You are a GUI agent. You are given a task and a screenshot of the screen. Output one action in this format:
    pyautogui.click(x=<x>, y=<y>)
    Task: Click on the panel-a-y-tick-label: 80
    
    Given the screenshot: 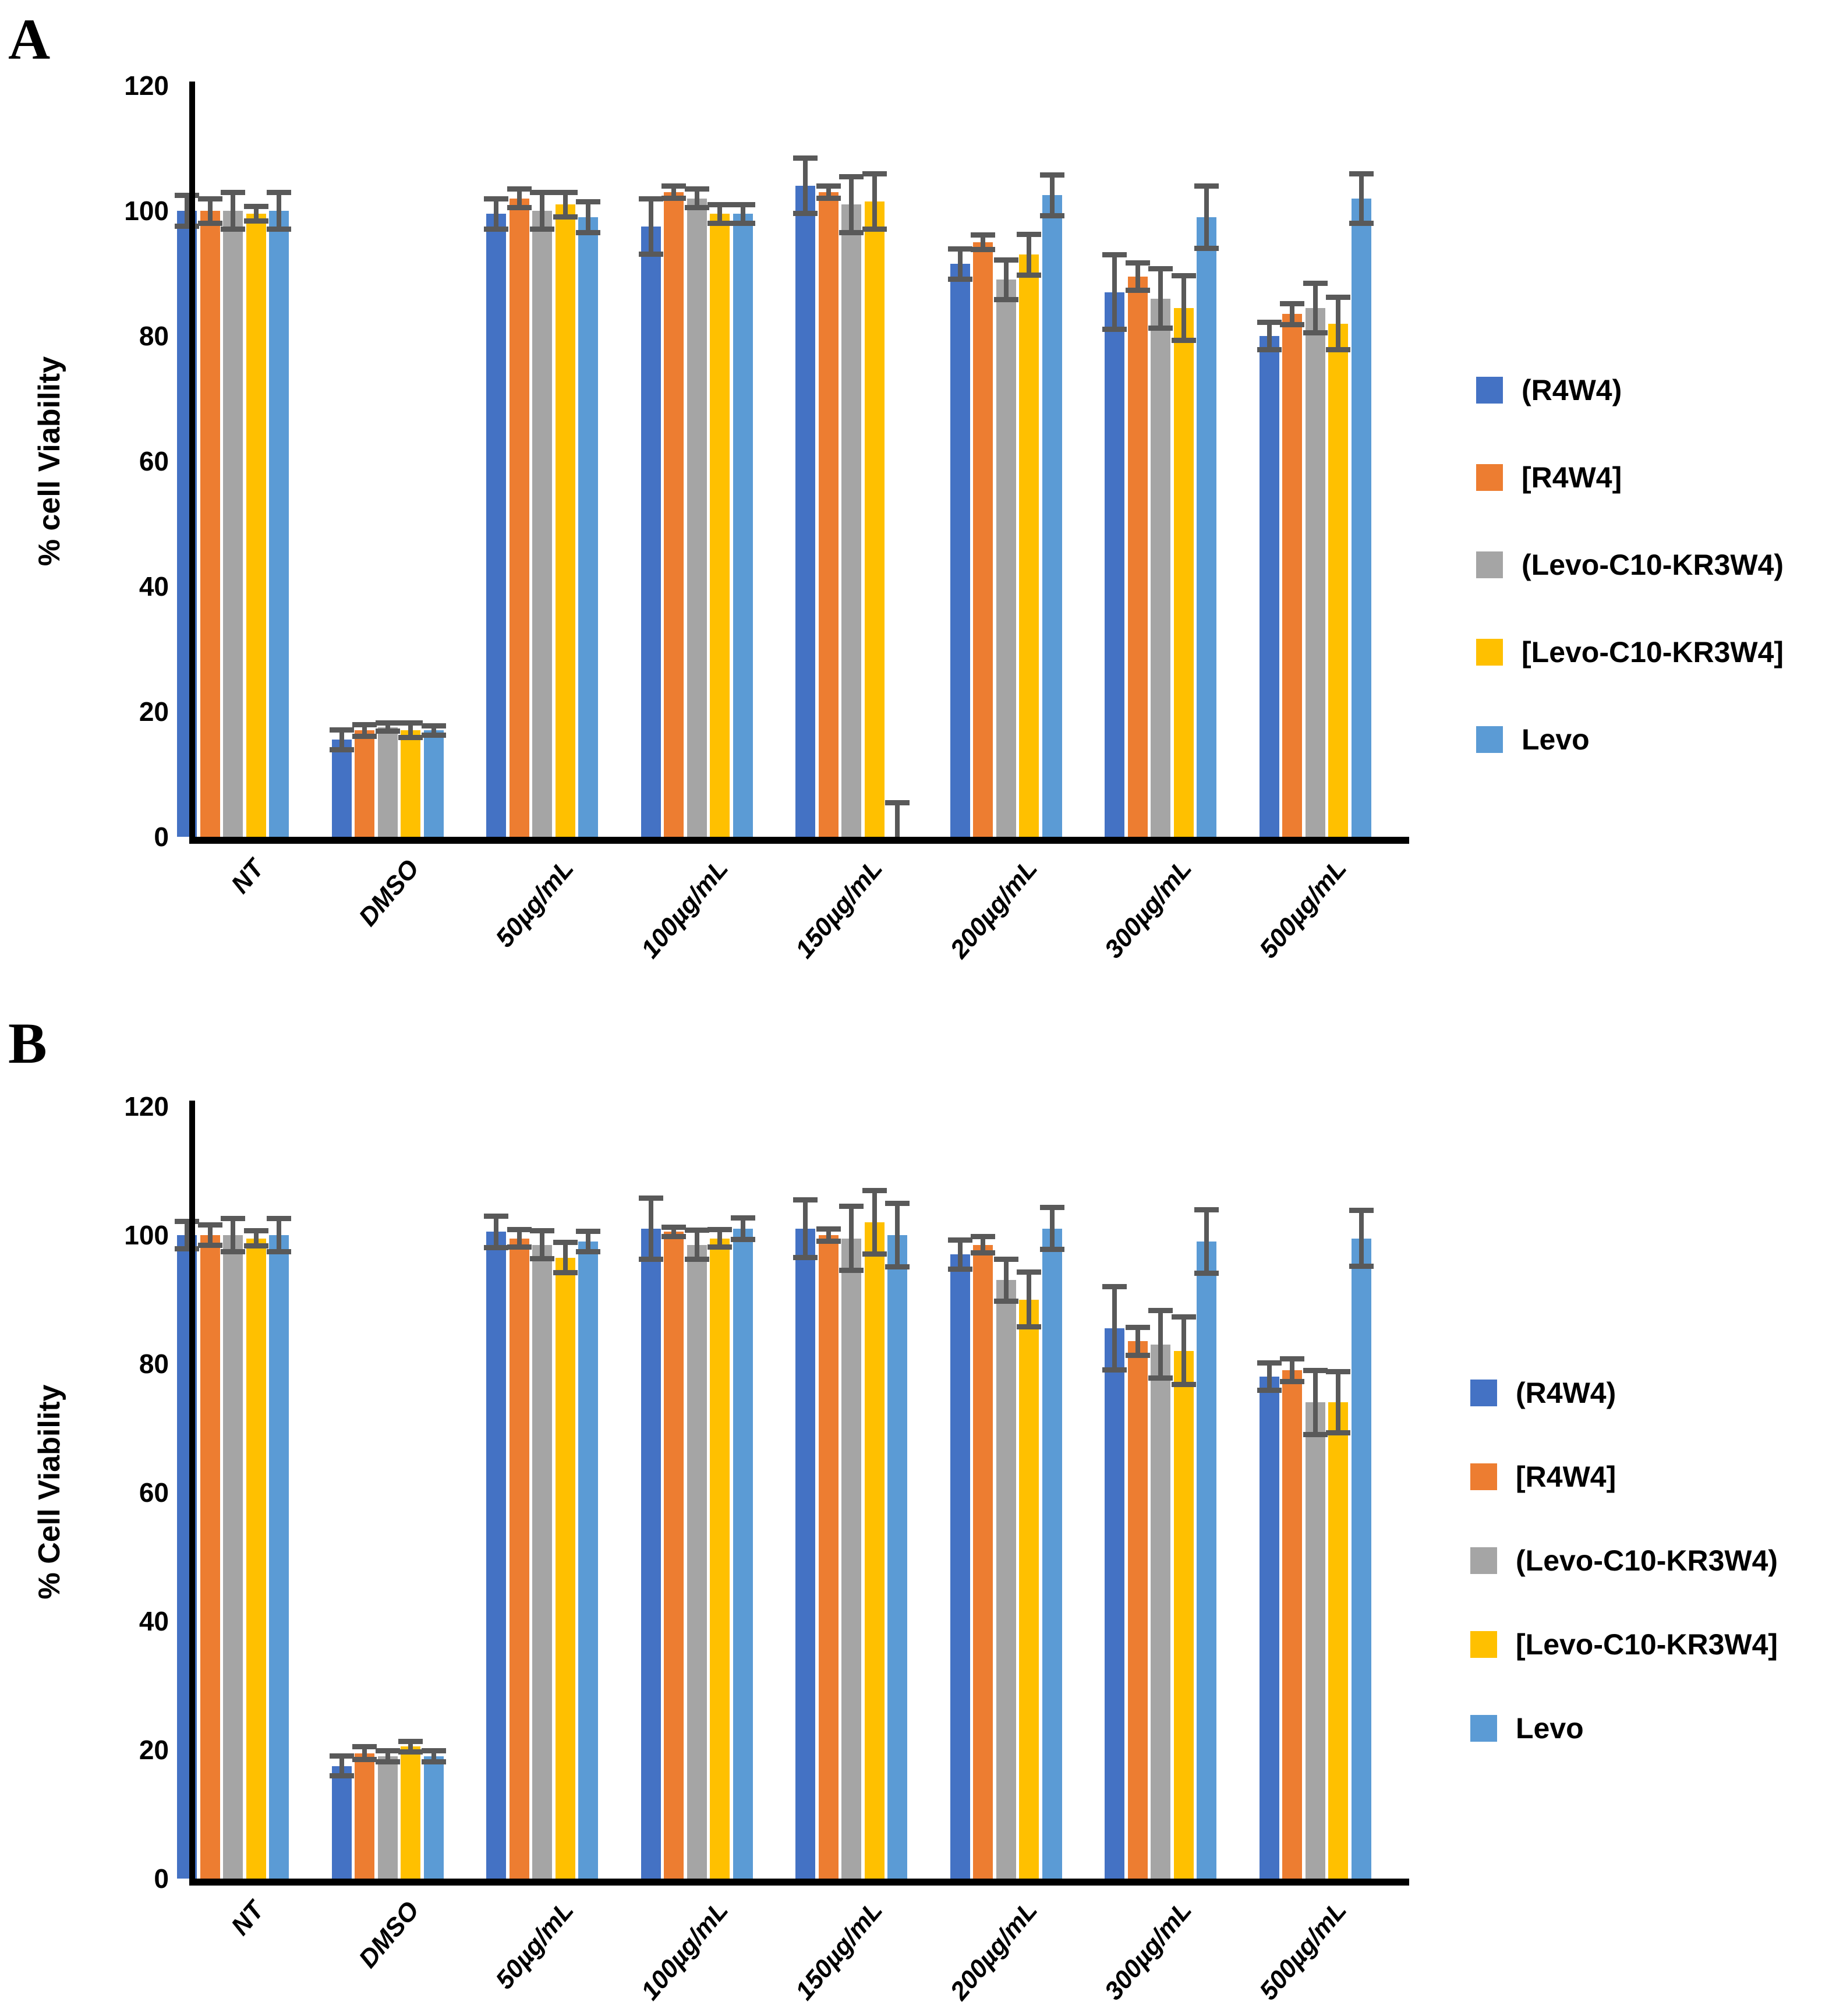 What is the action you would take?
    pyautogui.click(x=154, y=336)
    